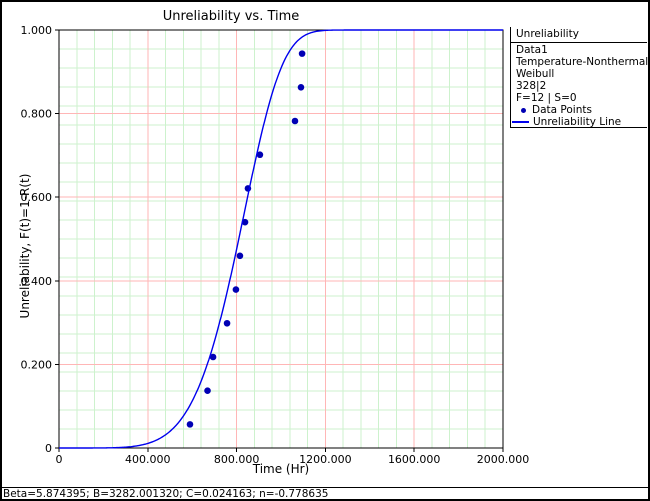 The width and height of the screenshot is (650, 501). Describe the element at coordinates (231, 16) in the screenshot. I see `chart-title: Unreliability vs. Time` at that location.